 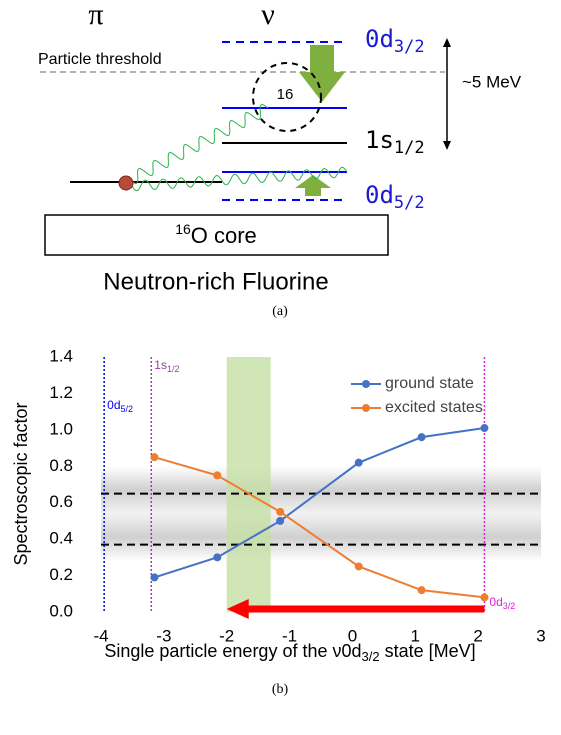 What do you see at coordinates (61, 392) in the screenshot?
I see `y-tick-label: 1.2` at bounding box center [61, 392].